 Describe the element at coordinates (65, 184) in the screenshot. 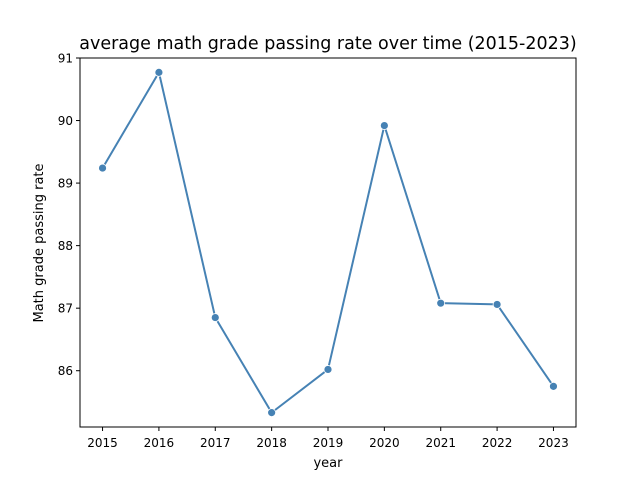

I see `y-tick-label: 89` at that location.